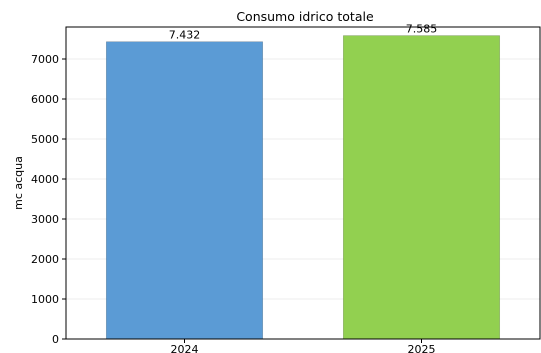  Describe the element at coordinates (48, 199) in the screenshot. I see `y-axis: 0 1000 2000 3000 4000 5000 6000 7000` at that location.